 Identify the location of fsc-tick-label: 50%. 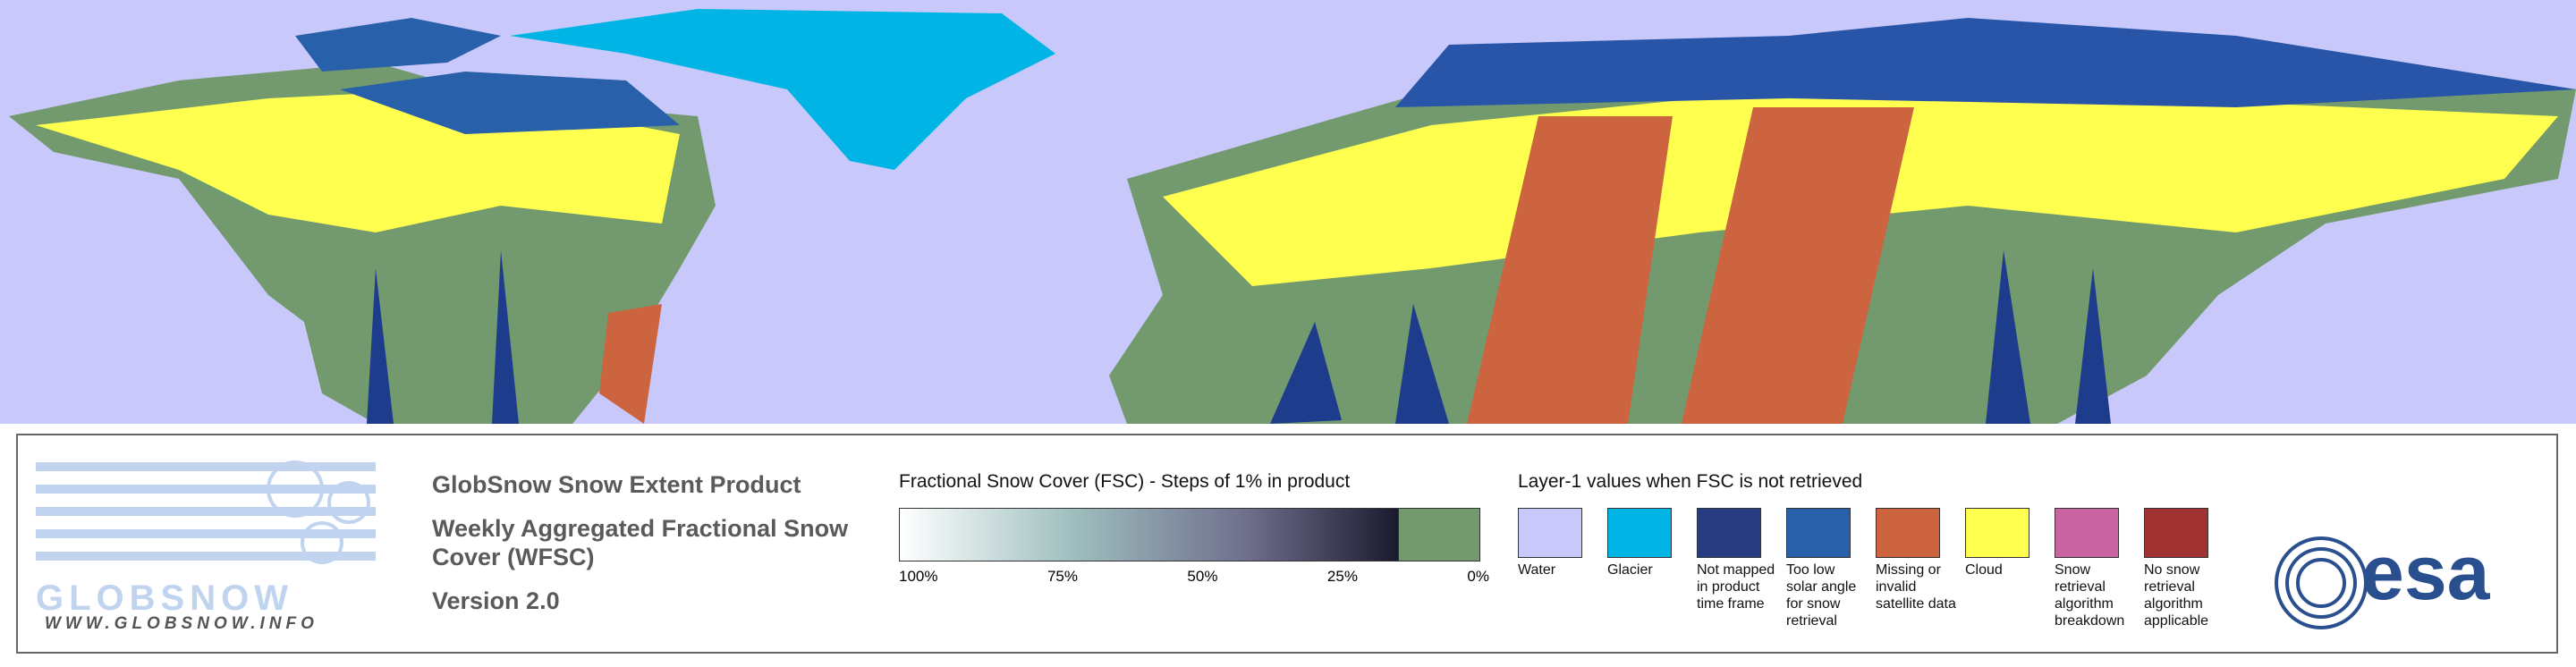
(1202, 576).